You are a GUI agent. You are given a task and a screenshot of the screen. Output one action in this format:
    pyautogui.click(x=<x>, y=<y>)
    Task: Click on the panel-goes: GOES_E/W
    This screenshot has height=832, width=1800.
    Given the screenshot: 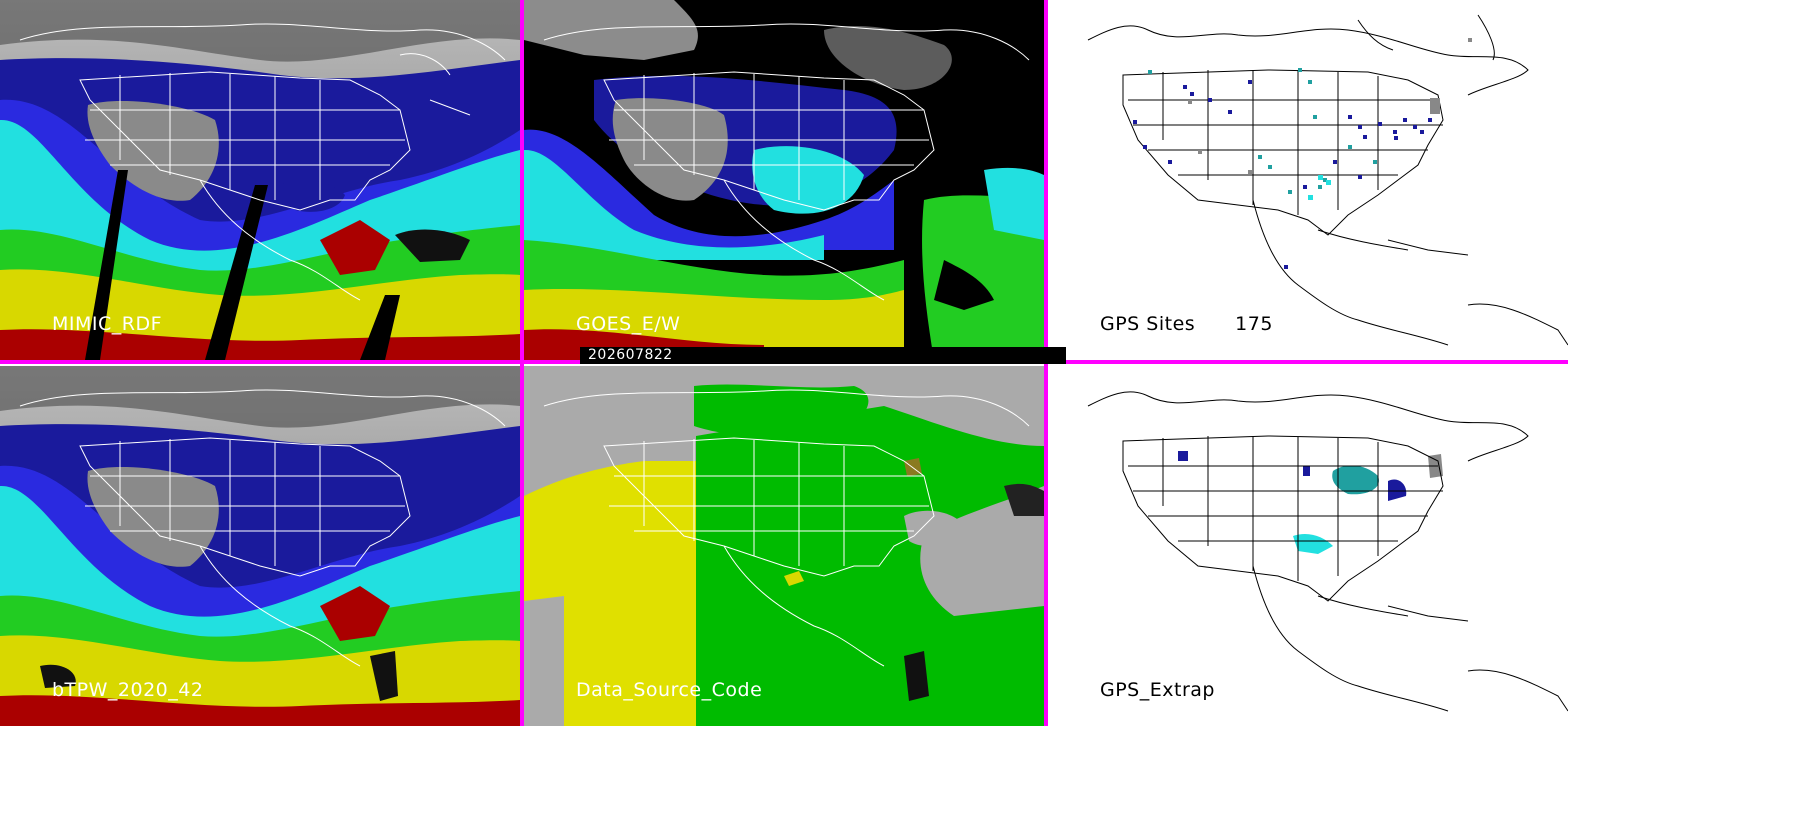 What is the action you would take?
    pyautogui.click(x=784, y=180)
    